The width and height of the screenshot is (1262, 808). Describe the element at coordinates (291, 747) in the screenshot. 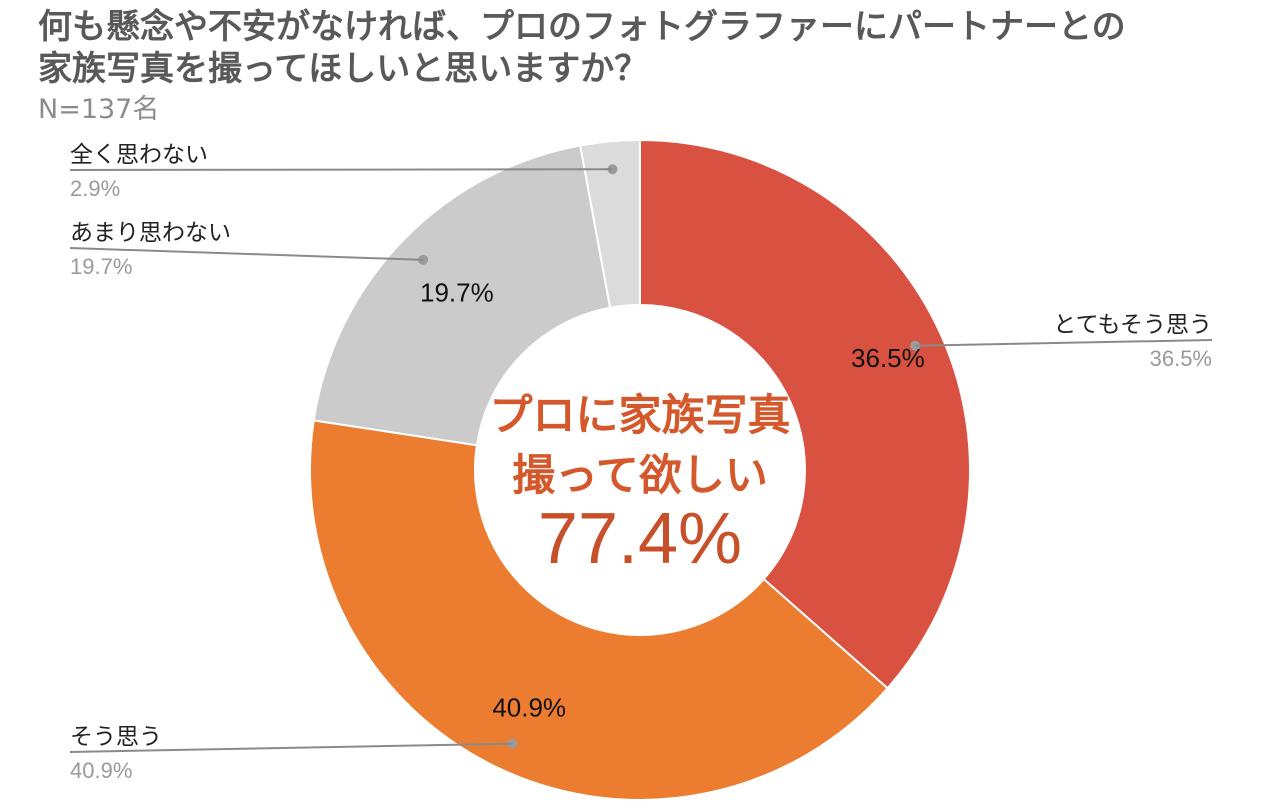

I see `leader-line-agree` at that location.